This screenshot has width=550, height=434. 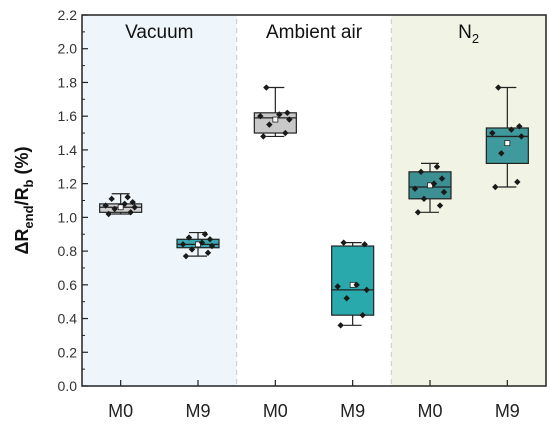 I want to click on group-label: N2, so click(x=468, y=34).